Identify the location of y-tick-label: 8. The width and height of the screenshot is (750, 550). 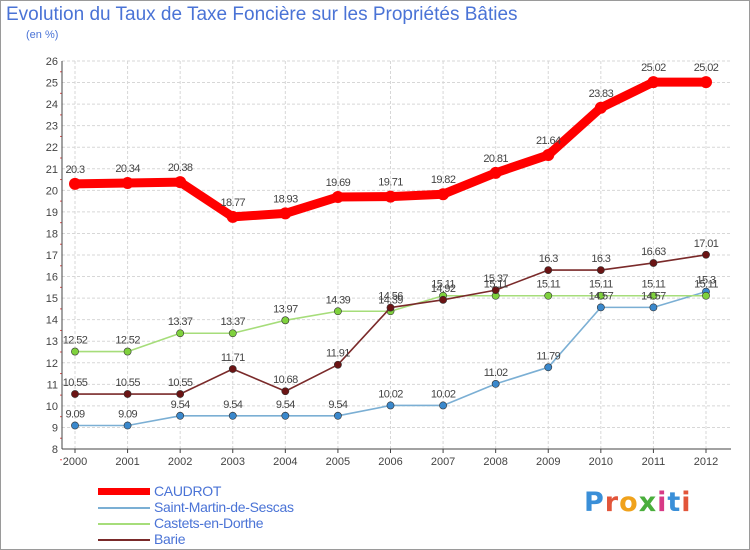
(55, 450).